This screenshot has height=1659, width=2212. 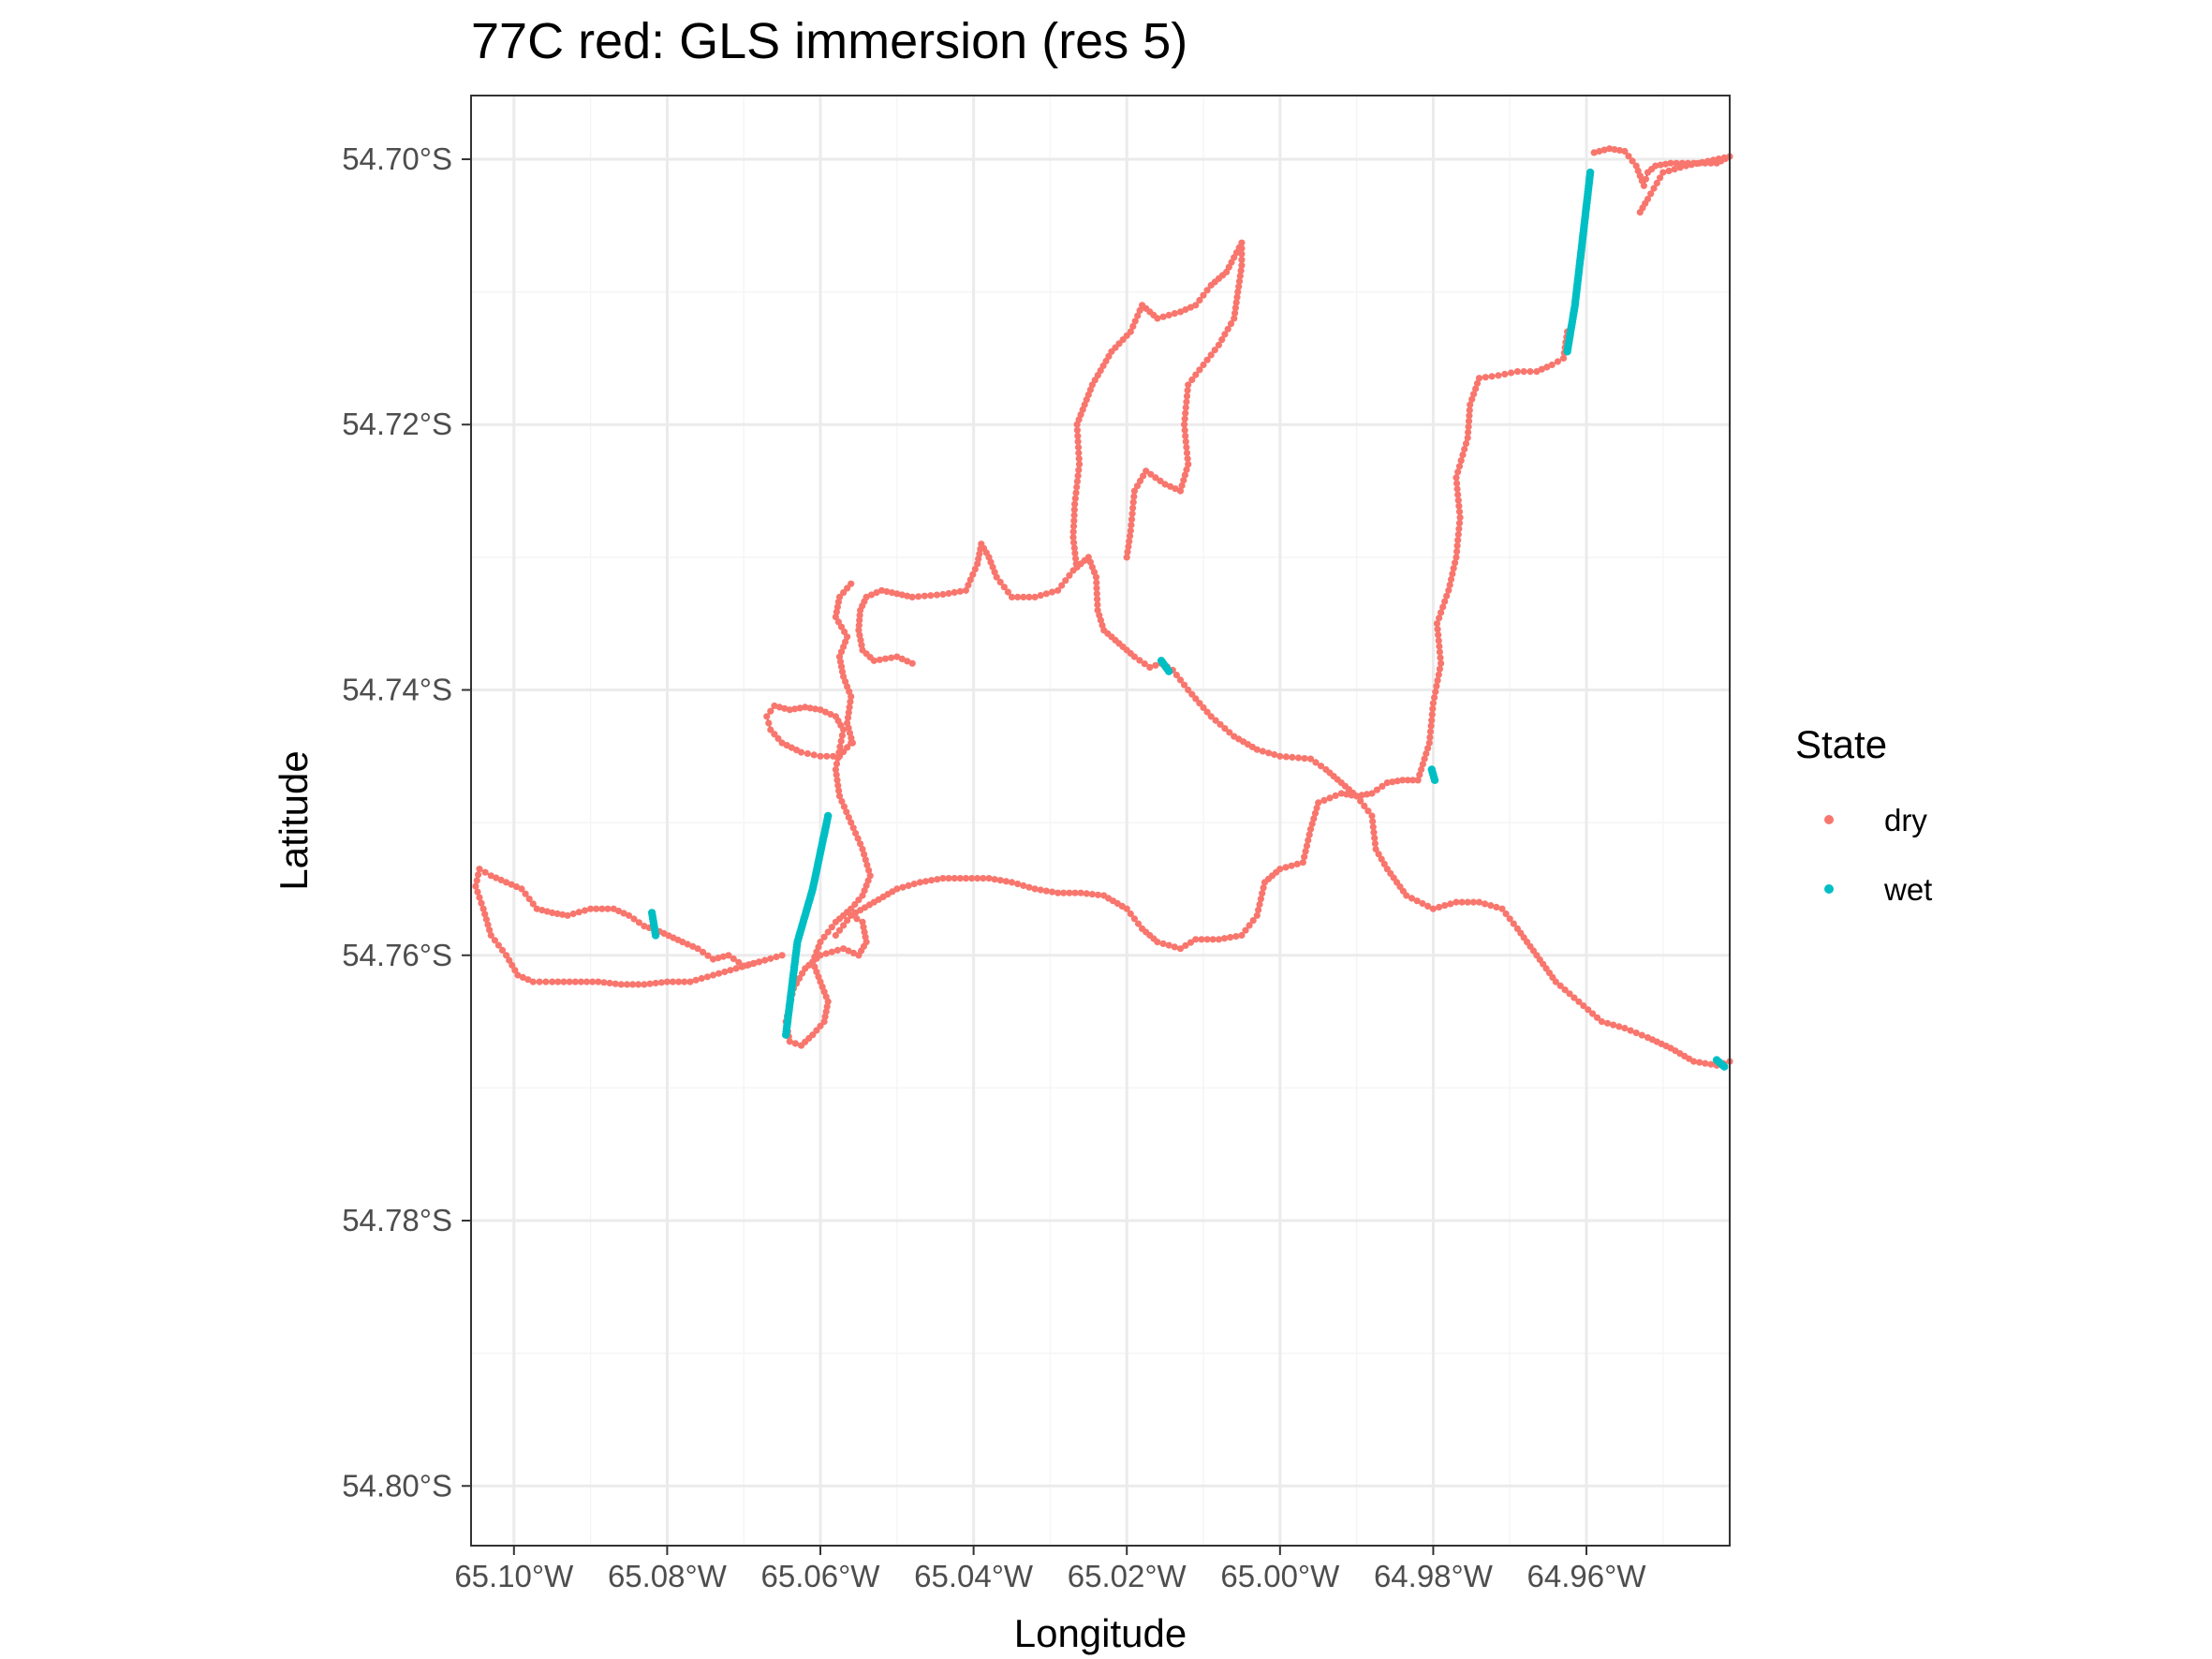 I want to click on x-axis-title: Longitude, so click(x=1101, y=1633).